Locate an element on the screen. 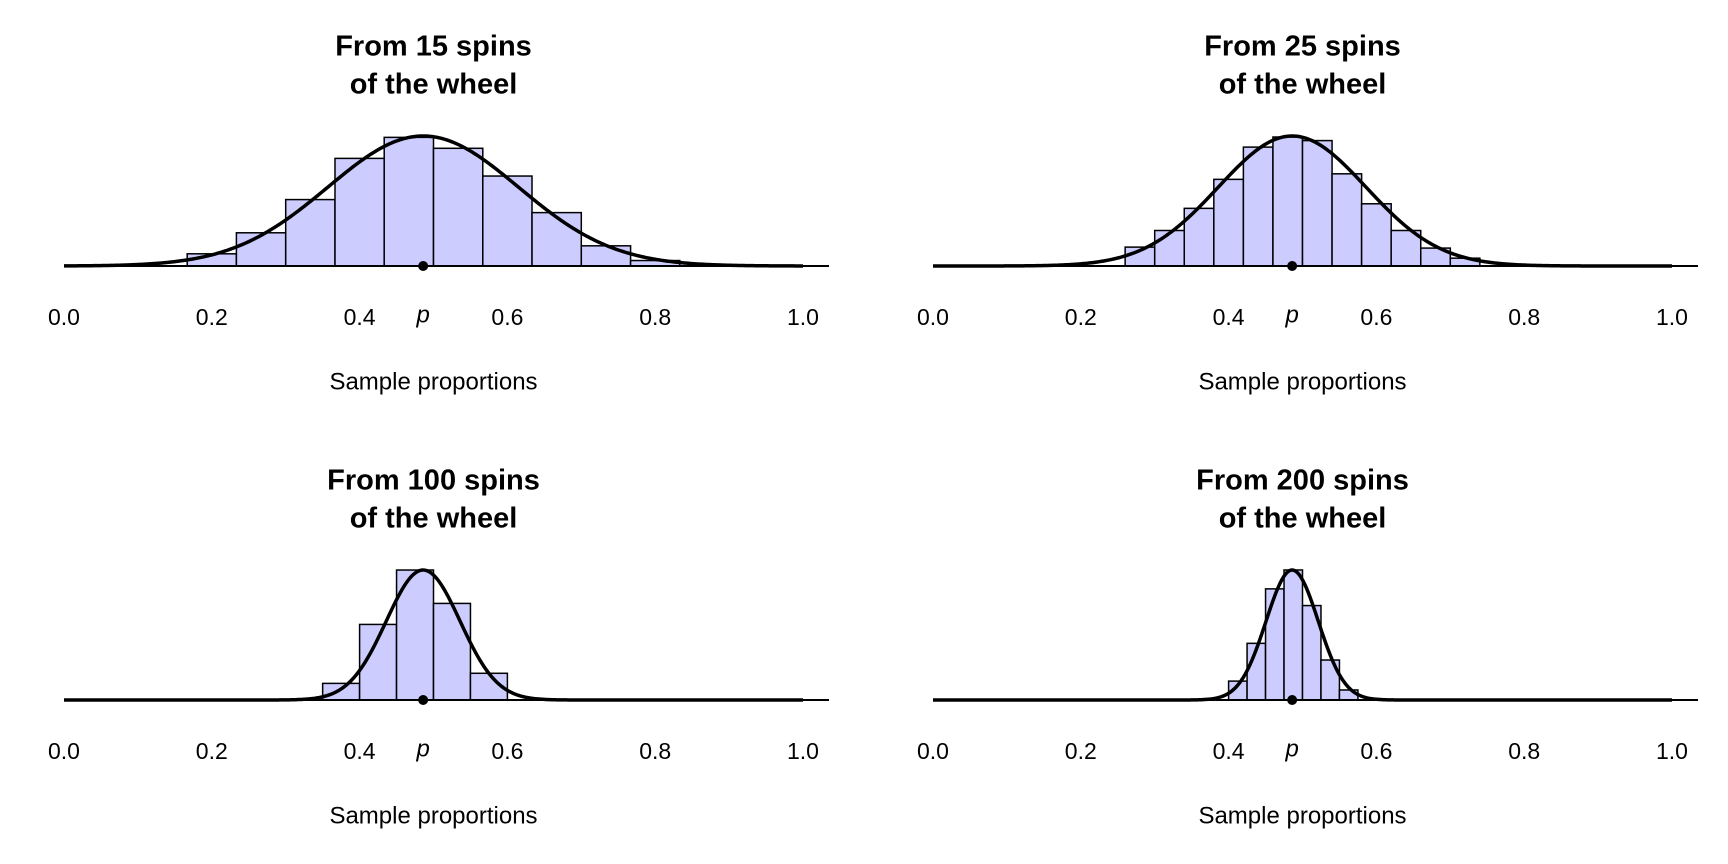 Image resolution: width=1728 pixels, height=864 pixels. chart-title: From 200 spins is located at coordinates (1302, 481).